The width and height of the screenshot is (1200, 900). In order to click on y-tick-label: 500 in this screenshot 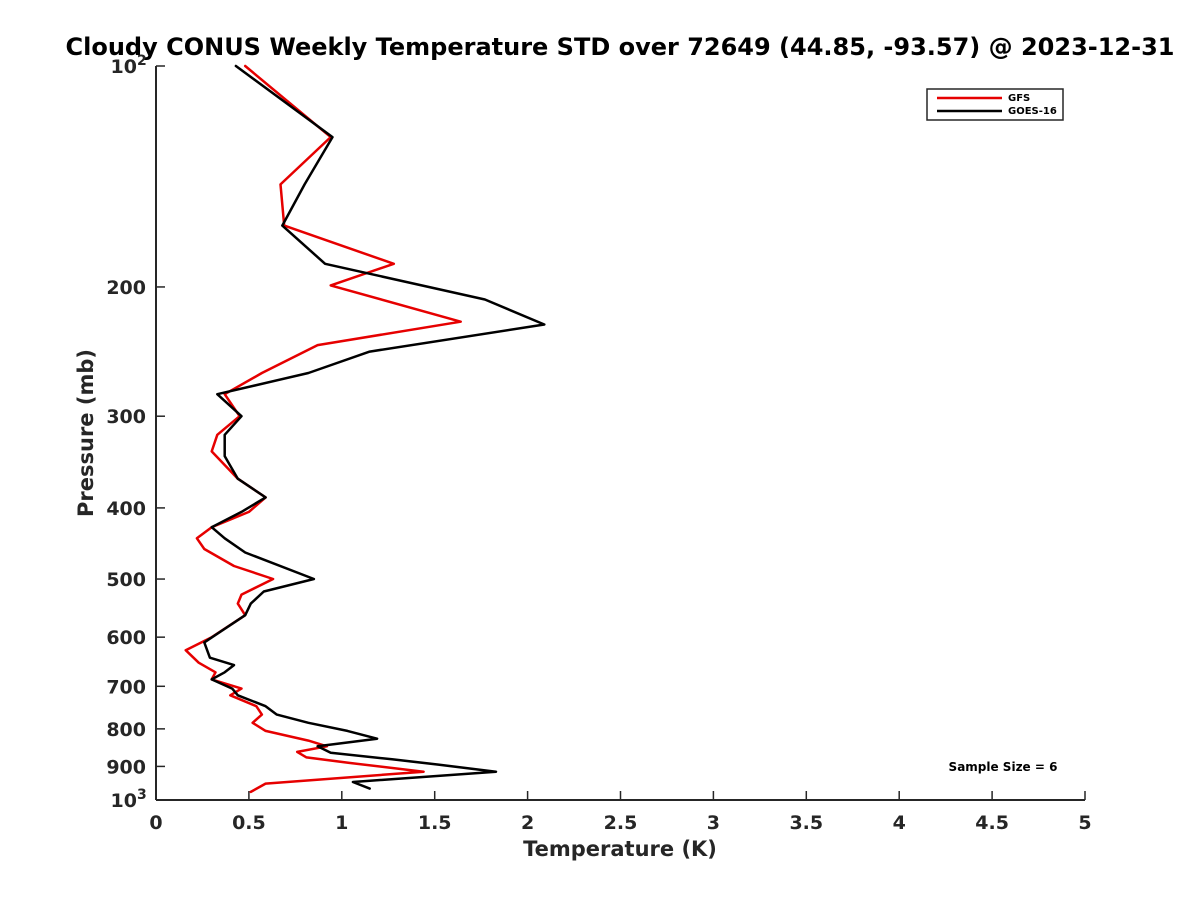, I will do `click(126, 580)`.